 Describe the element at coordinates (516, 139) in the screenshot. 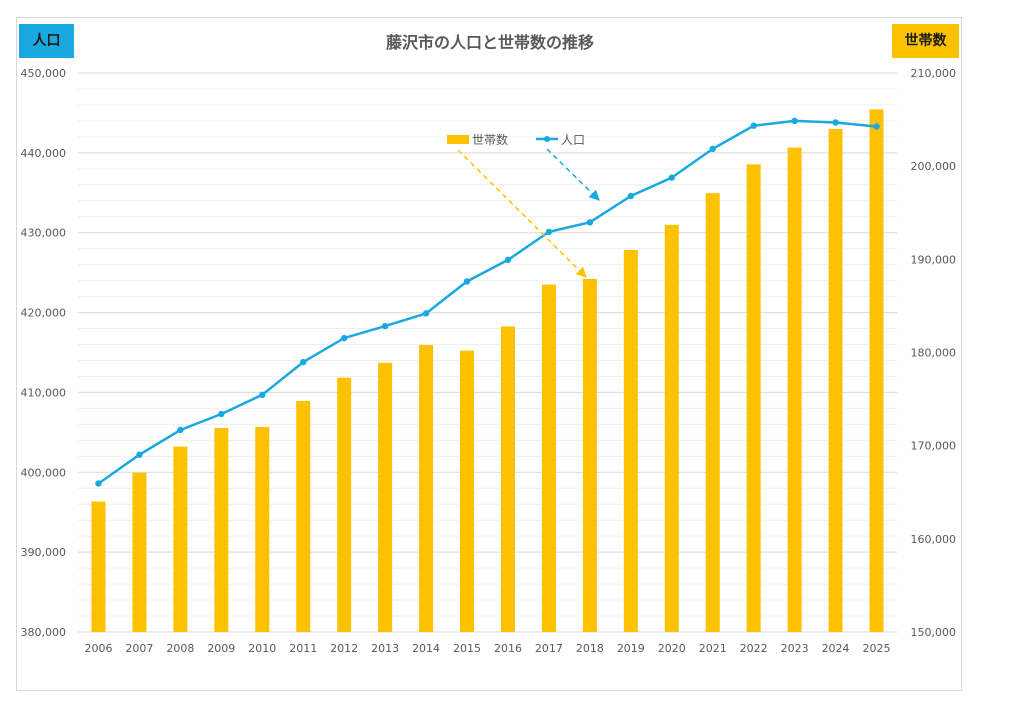

I see `legend: 世帯数 人口` at that location.